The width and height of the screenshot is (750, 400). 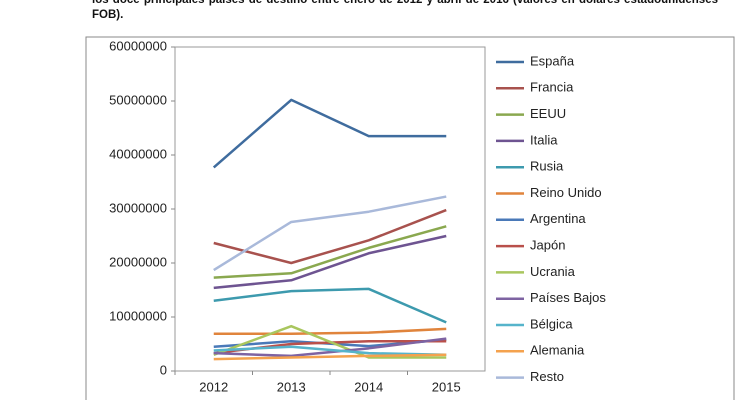 What do you see at coordinates (552, 60) in the screenshot?
I see `legend-label: España` at bounding box center [552, 60].